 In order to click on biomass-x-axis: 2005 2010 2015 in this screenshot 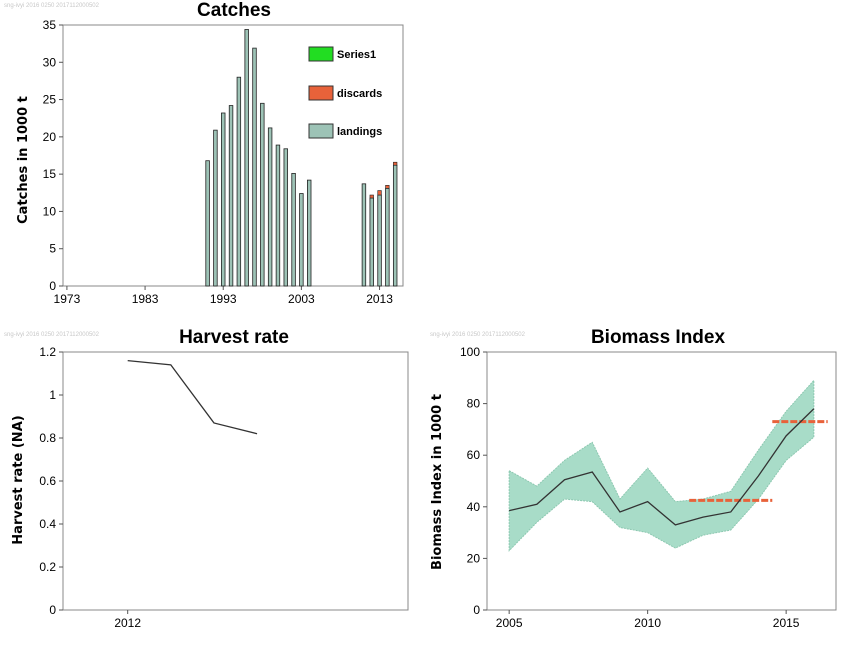, I will do `click(648, 620)`.